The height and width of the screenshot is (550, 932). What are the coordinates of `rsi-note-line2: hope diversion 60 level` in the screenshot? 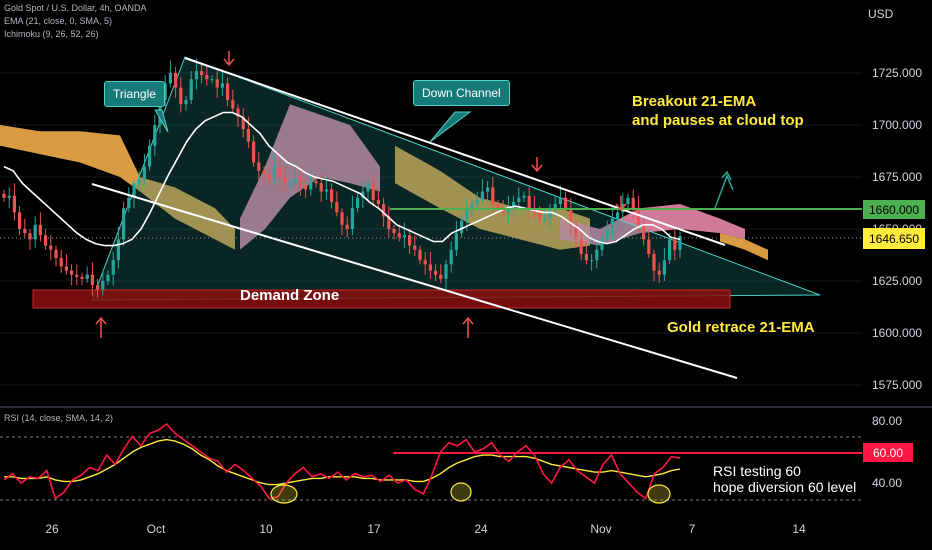 It's located at (785, 487).